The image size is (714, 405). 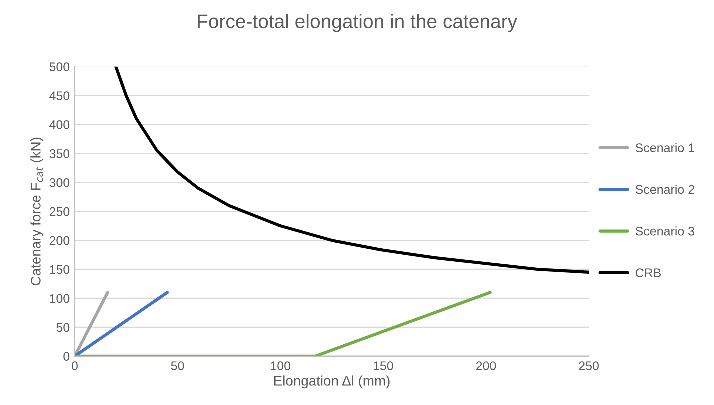 I want to click on y-tick-label: 250, so click(x=60, y=211).